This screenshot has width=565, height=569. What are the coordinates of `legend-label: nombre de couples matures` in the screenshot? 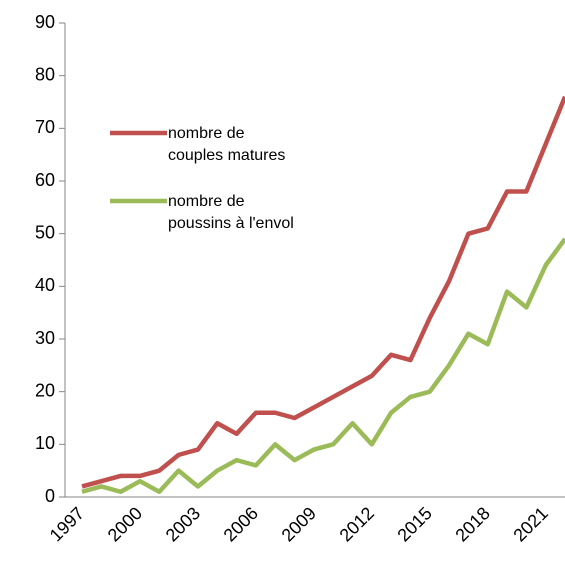 It's located at (226, 144).